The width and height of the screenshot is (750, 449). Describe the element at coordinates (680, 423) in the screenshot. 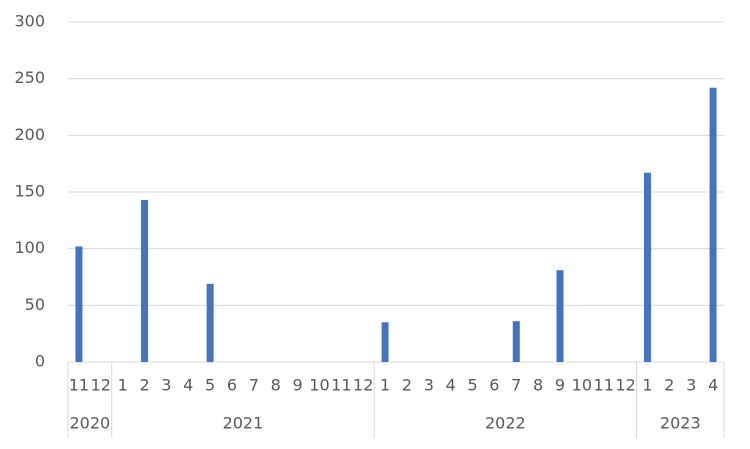

I see `x-group-label: 2023` at that location.